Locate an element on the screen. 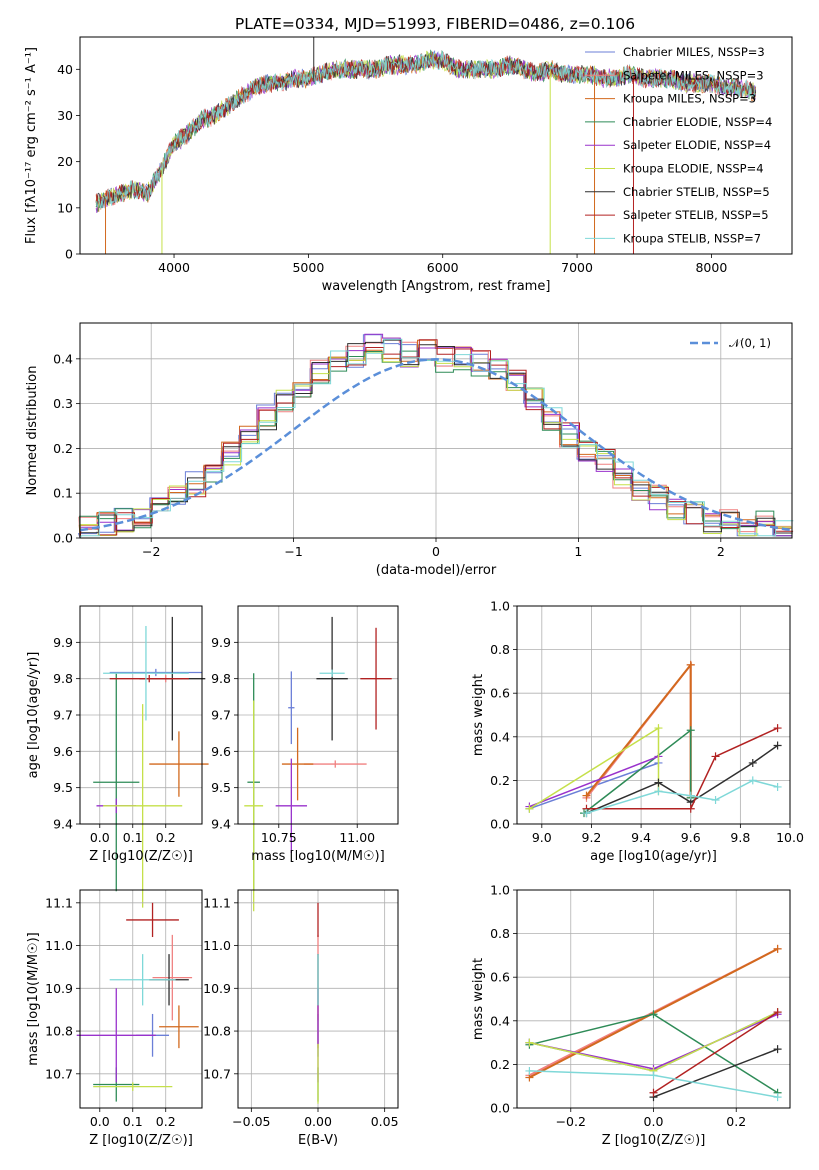 This screenshot has width=819, height=1170. legend-entry: Salpeter MILES, NSSP=3 is located at coordinates (693, 75).